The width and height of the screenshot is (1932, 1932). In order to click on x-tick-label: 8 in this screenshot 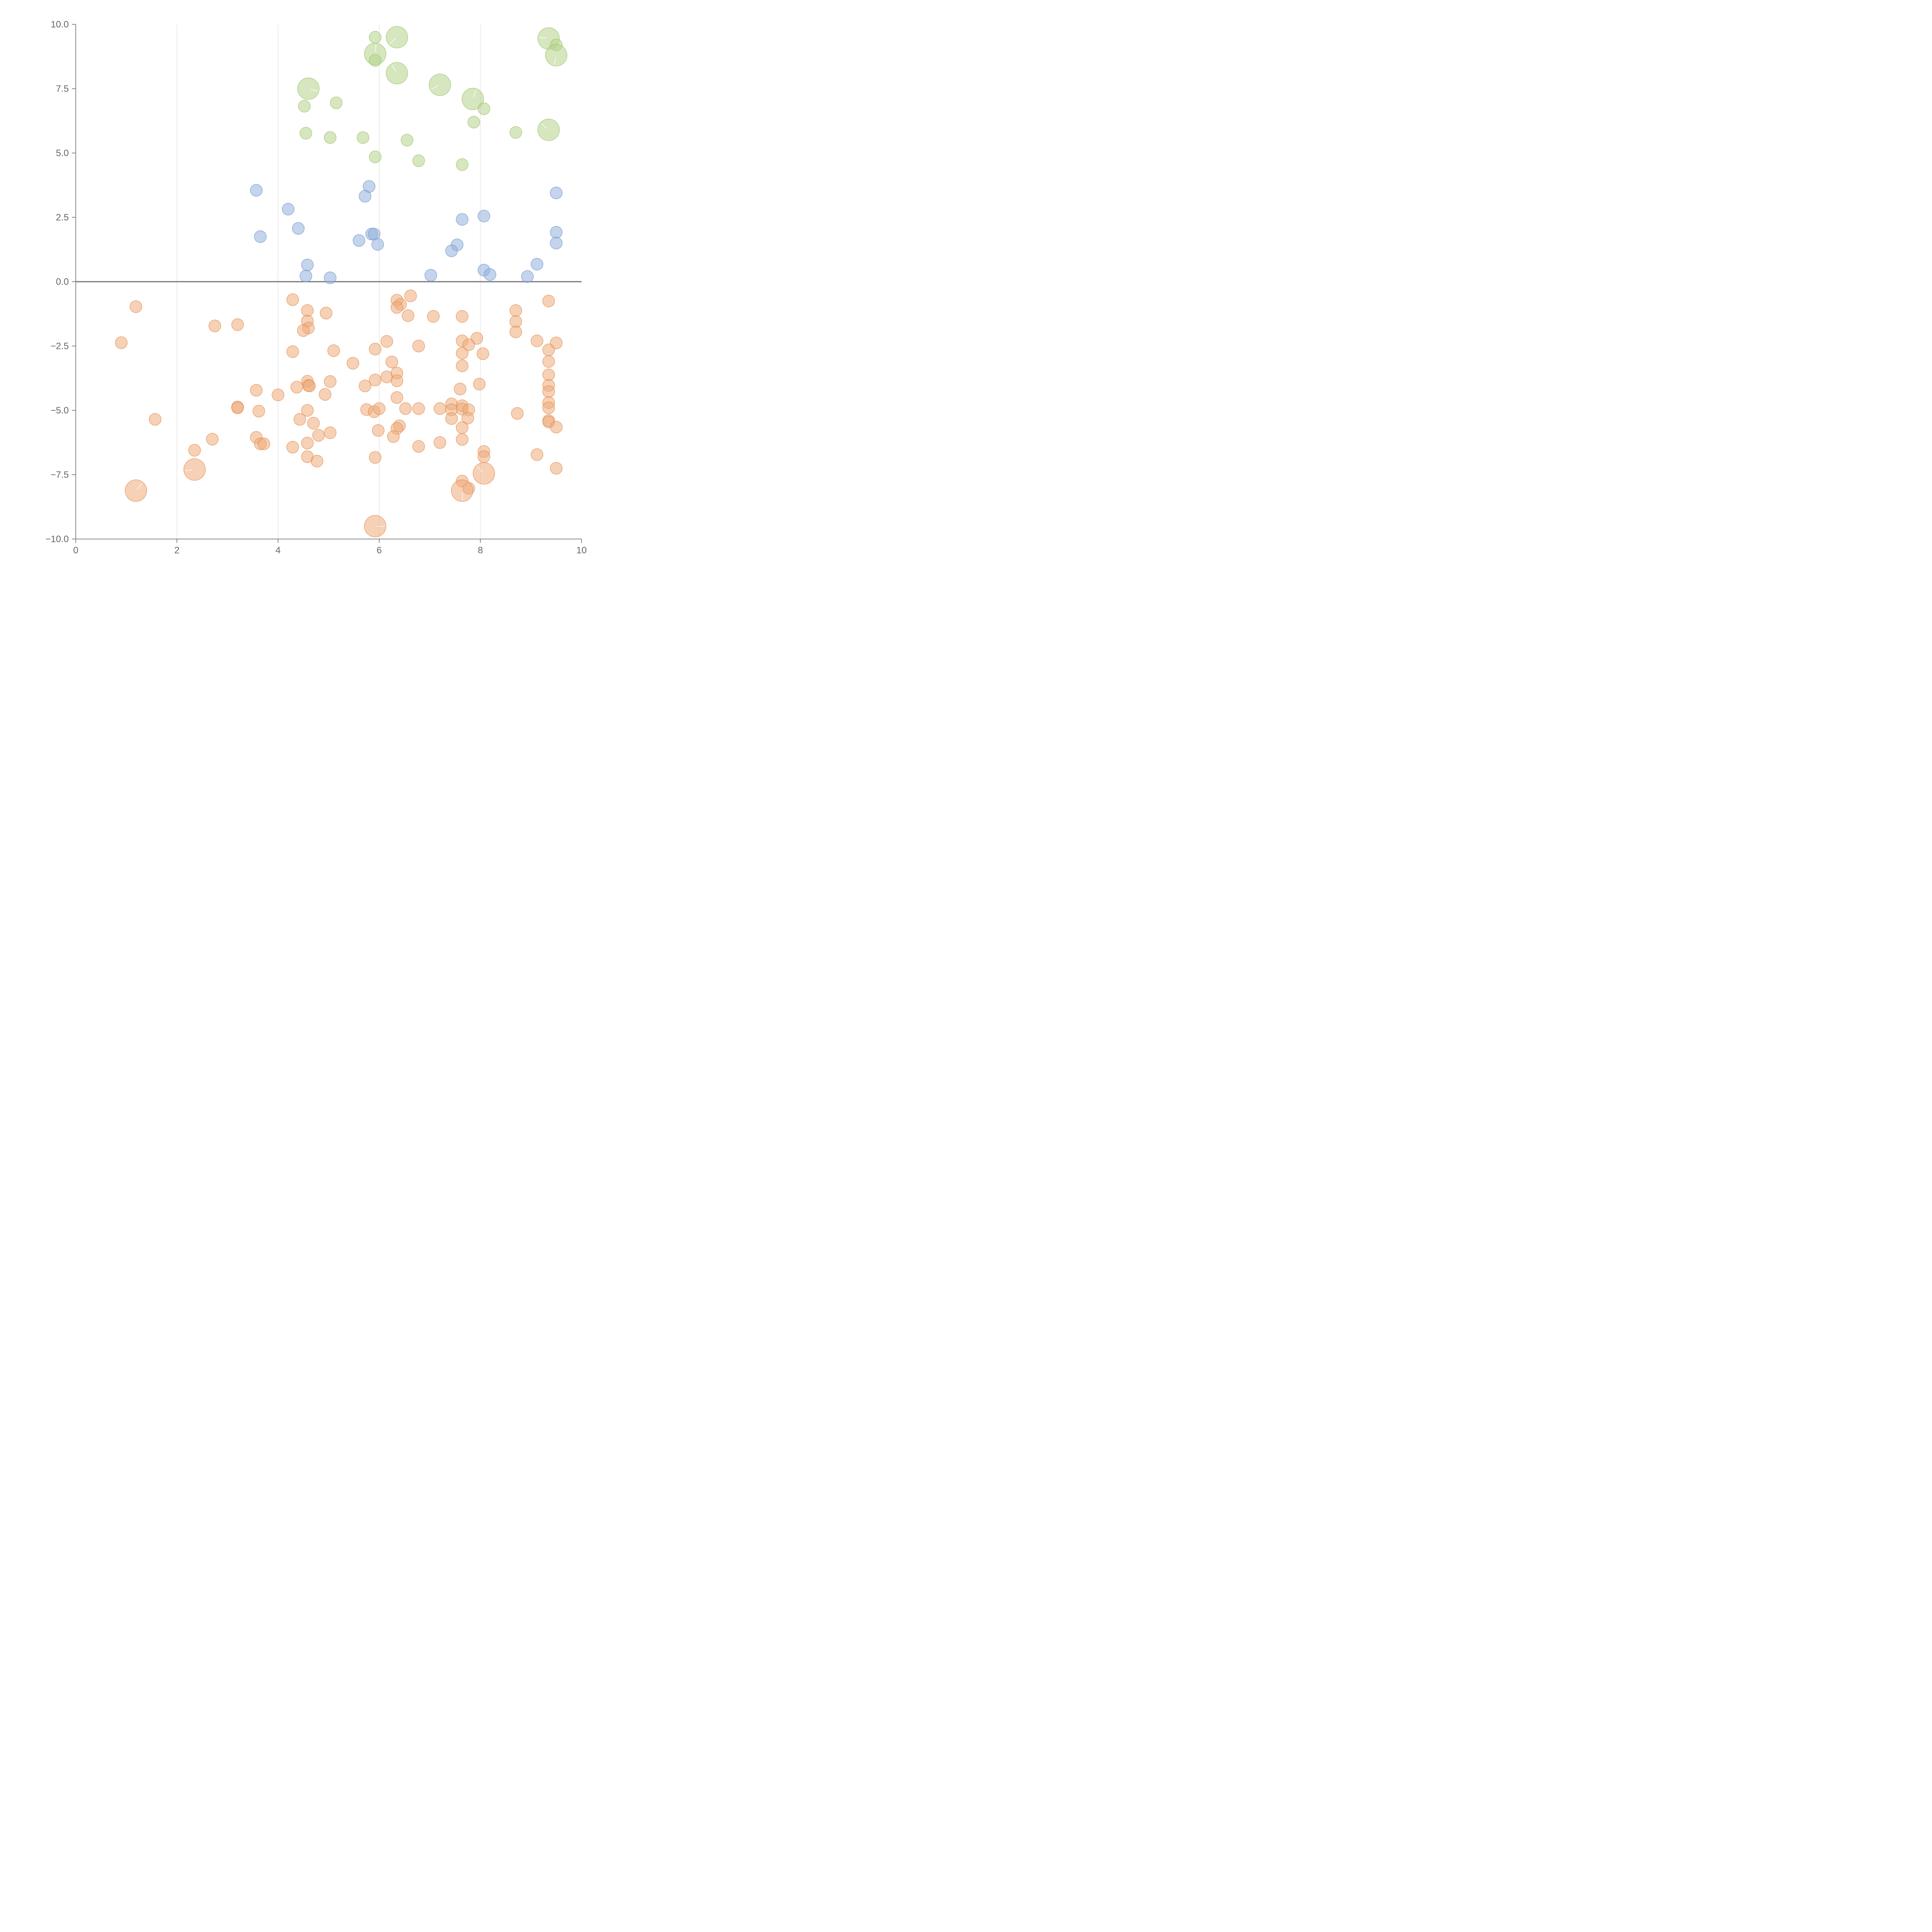, I will do `click(481, 550)`.